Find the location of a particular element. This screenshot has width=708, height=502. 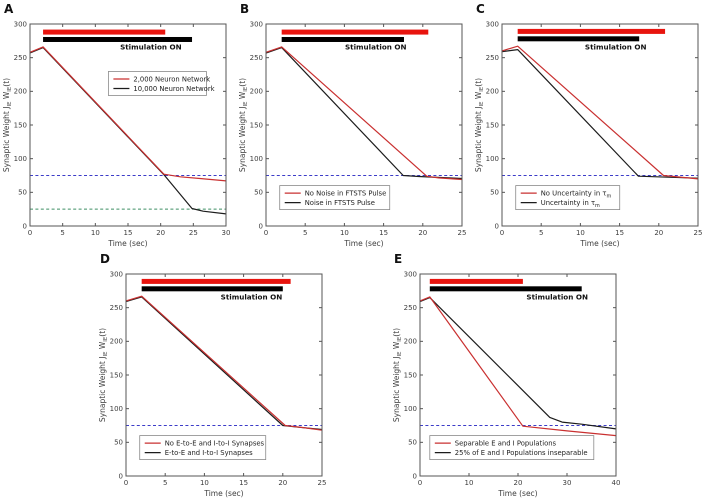

panel-e-label: E is located at coordinates (398, 259).